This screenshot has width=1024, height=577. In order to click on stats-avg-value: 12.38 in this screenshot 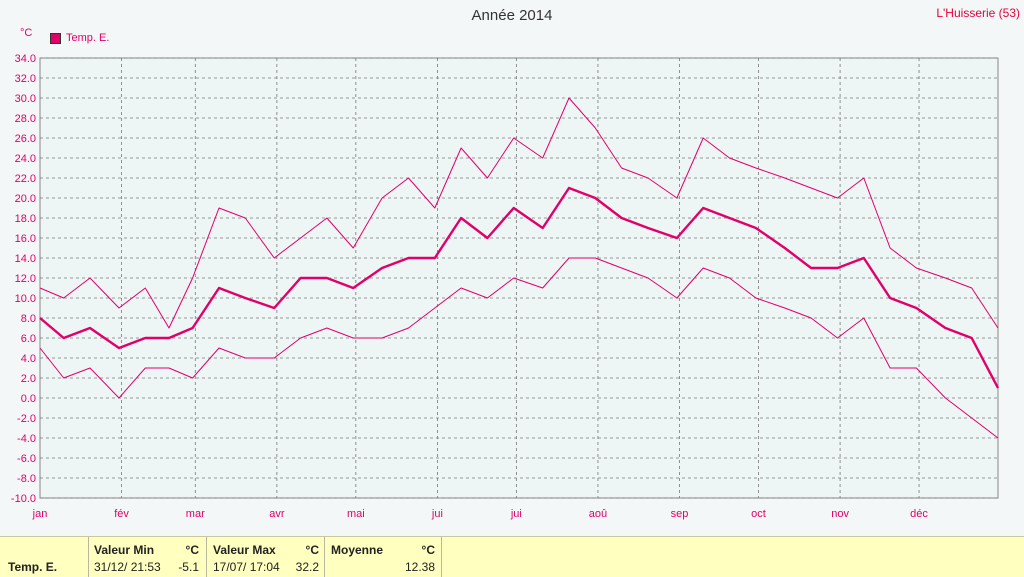, I will do `click(419, 567)`.